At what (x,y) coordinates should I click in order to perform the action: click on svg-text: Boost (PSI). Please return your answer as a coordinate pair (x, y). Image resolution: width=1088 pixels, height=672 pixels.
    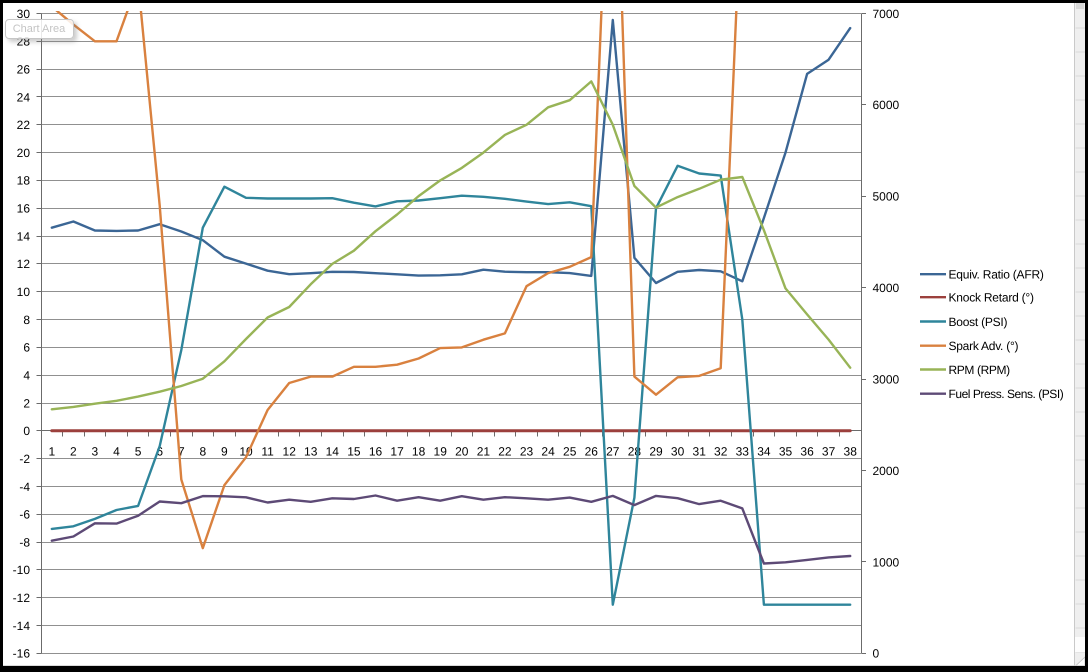
    Looking at the image, I should click on (978, 322).